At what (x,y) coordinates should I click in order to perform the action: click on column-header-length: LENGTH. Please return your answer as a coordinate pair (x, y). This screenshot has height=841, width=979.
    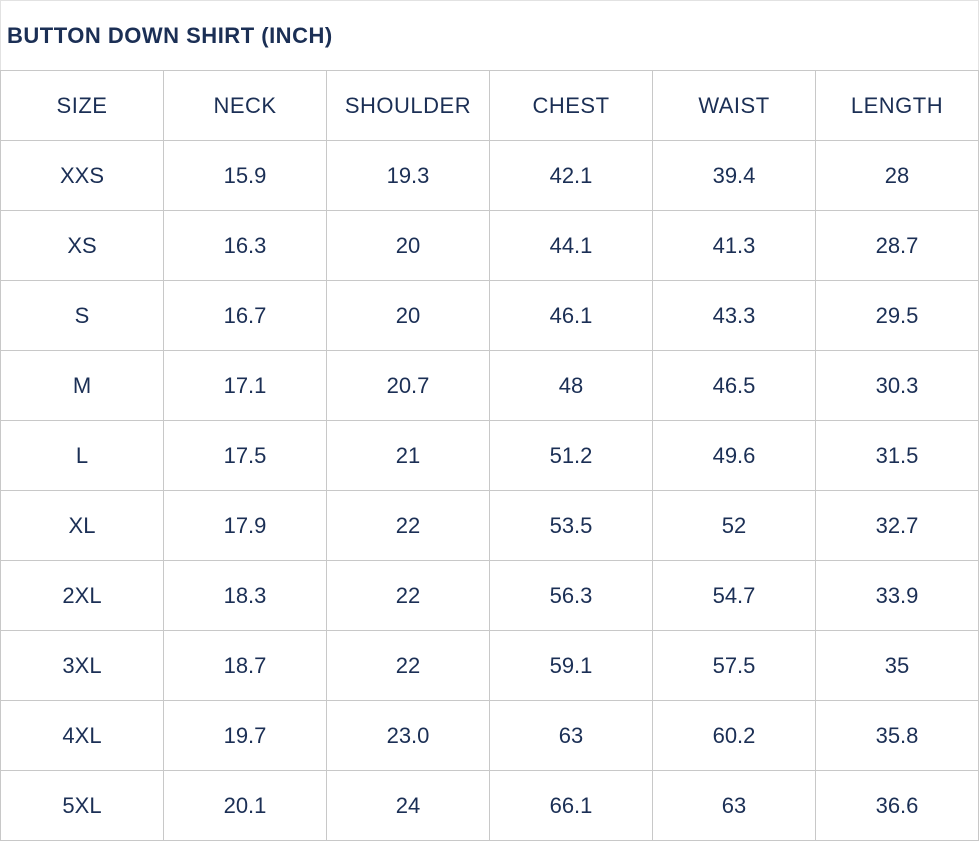
    Looking at the image, I should click on (897, 105).